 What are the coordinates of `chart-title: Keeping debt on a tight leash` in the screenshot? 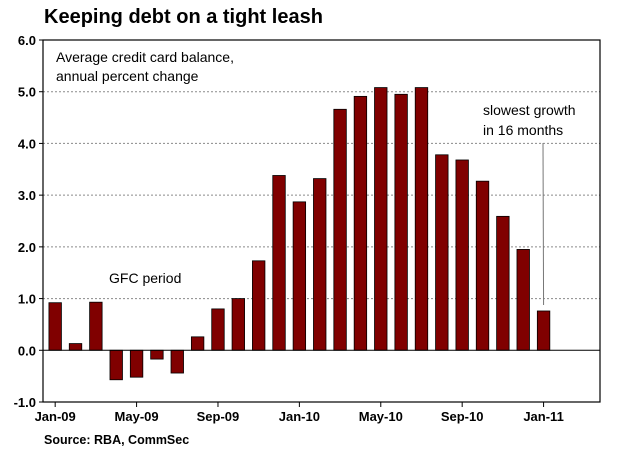 It's located at (183, 17).